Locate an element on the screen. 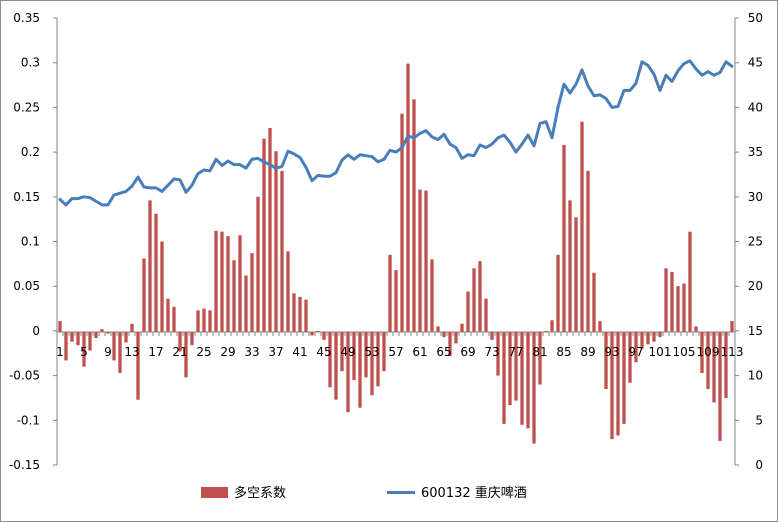  legend-line-label: 600132 重庆啤酒 is located at coordinates (474, 493).